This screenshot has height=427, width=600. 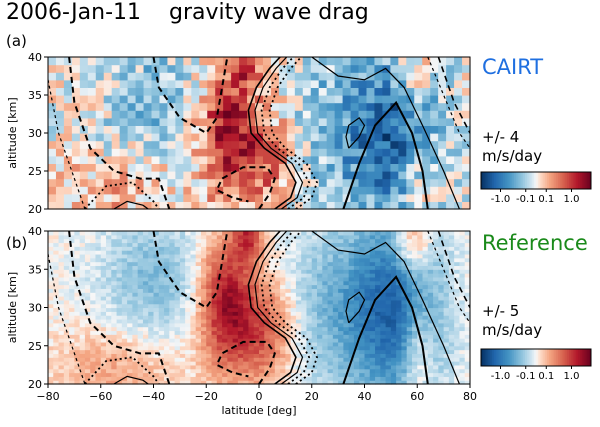 What do you see at coordinates (365, 396) in the screenshot?
I see `x-tick-label: 40` at bounding box center [365, 396].